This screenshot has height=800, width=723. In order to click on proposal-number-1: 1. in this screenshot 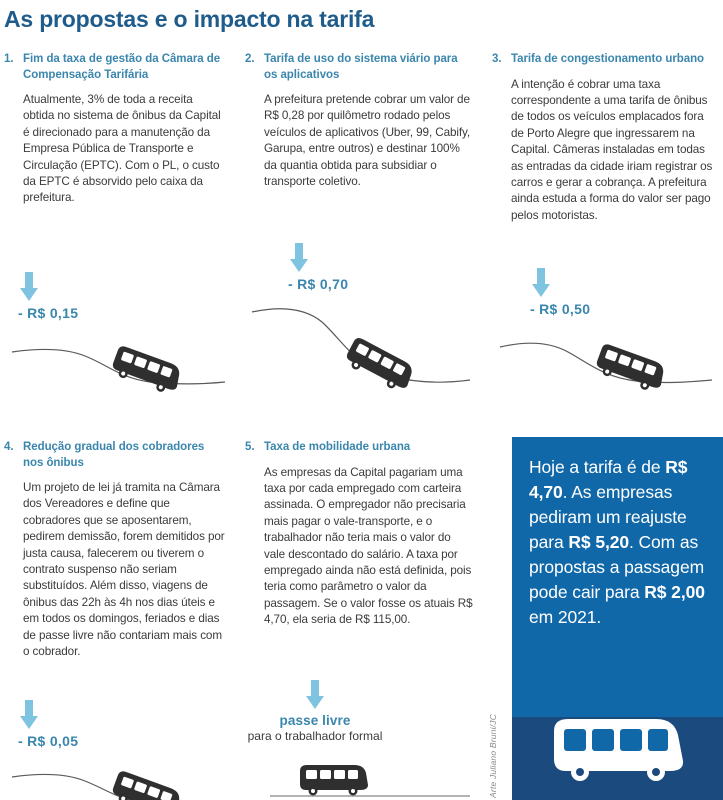, I will do `click(9, 59)`.